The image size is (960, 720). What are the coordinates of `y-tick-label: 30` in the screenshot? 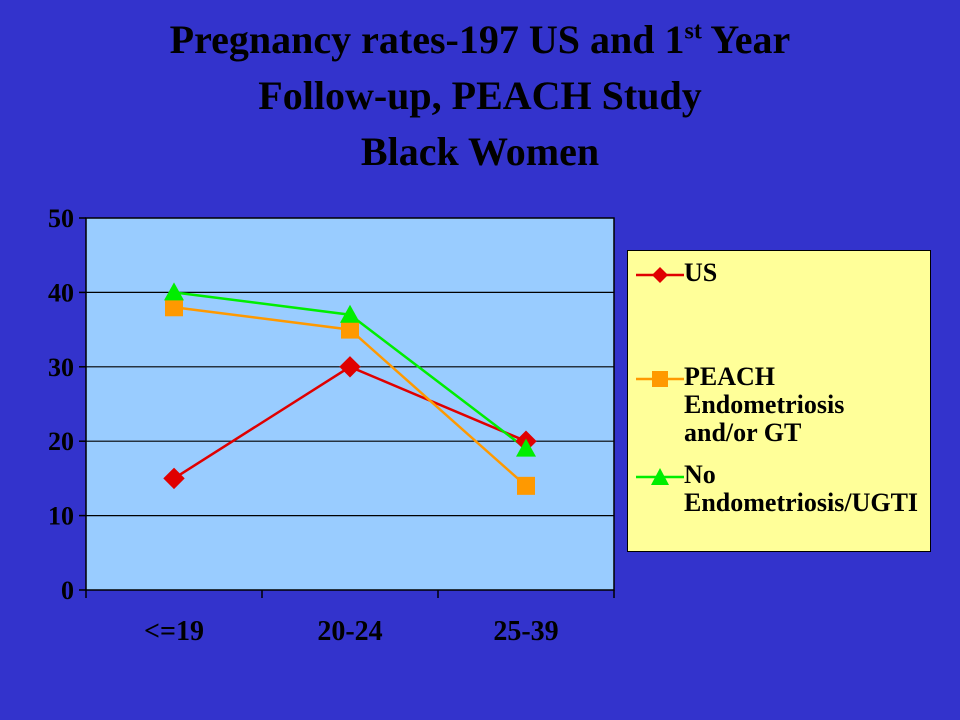 It's located at (61, 367).